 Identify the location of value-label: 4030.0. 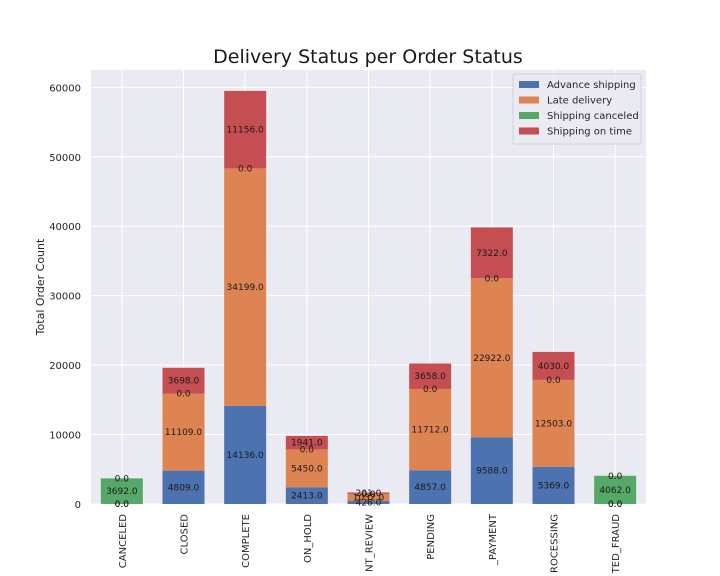
(554, 367).